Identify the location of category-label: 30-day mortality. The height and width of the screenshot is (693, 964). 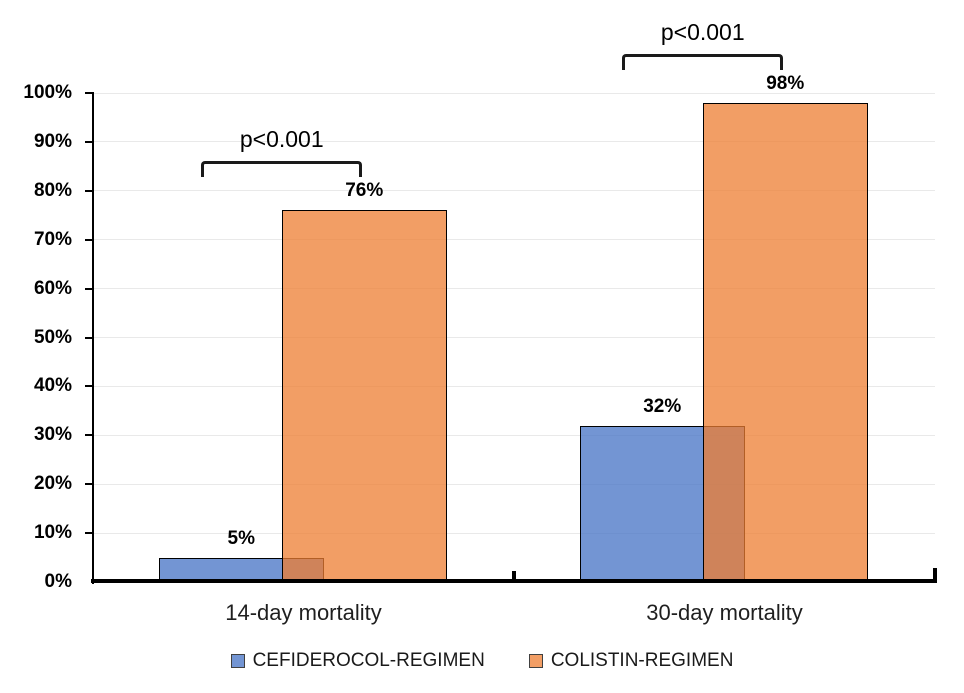
(724, 612).